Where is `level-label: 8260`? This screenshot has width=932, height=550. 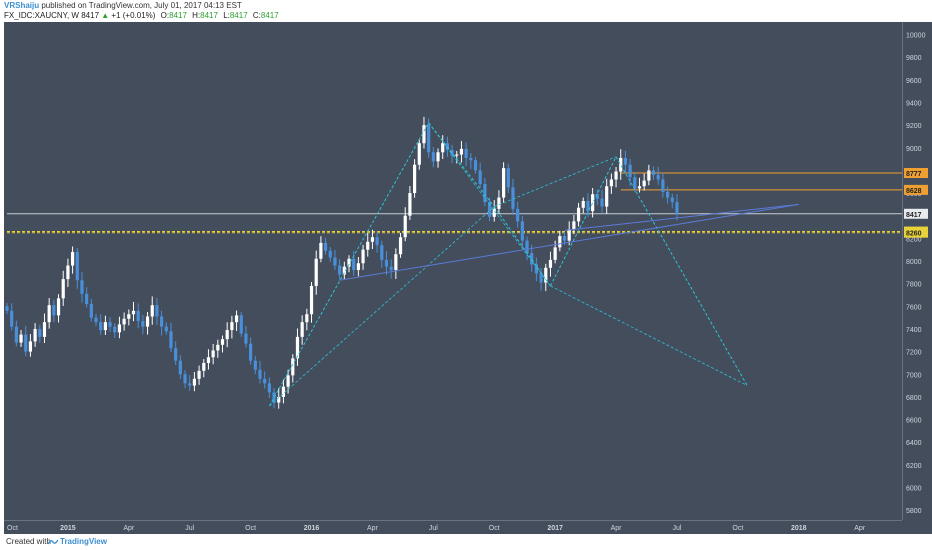
level-label: 8260 is located at coordinates (914, 234).